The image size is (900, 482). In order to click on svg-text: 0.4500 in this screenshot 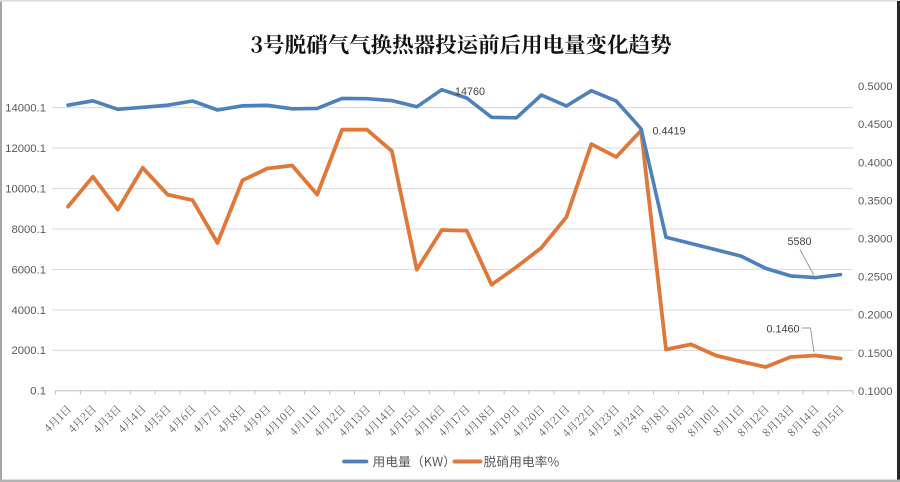, I will do `click(875, 125)`.